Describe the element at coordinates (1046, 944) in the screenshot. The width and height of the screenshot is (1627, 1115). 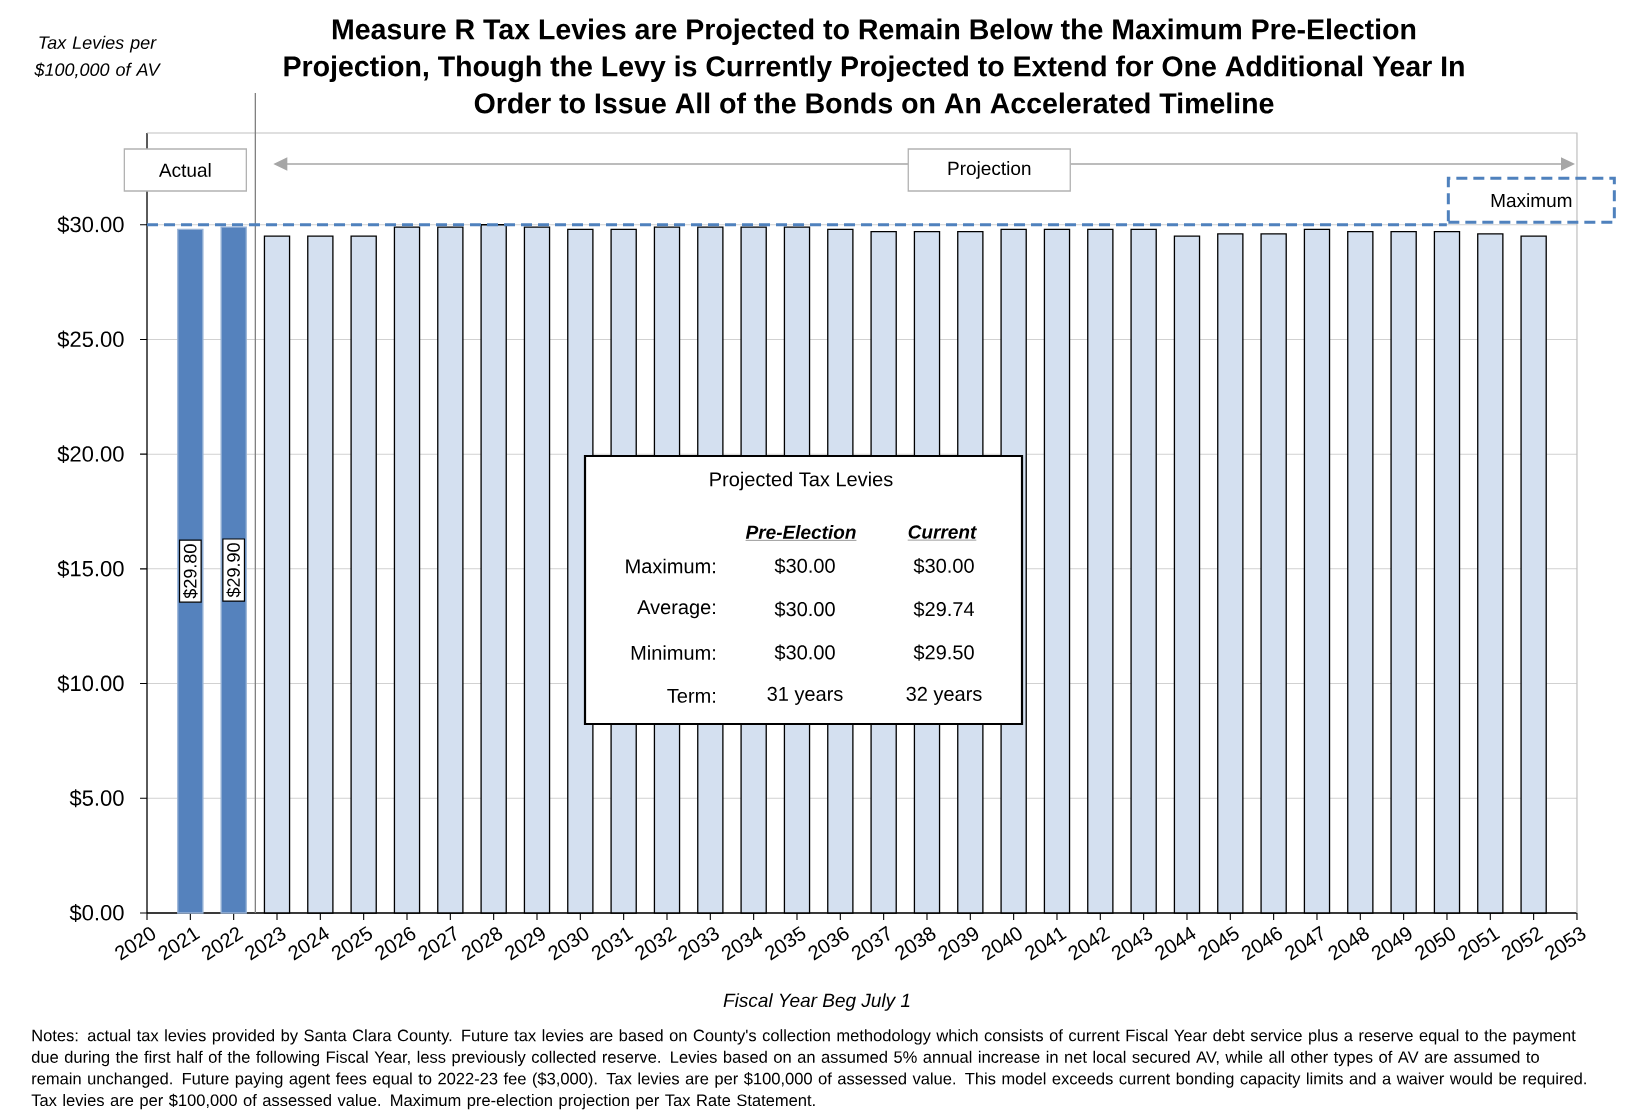
I see `x-tick-label: 2041` at that location.